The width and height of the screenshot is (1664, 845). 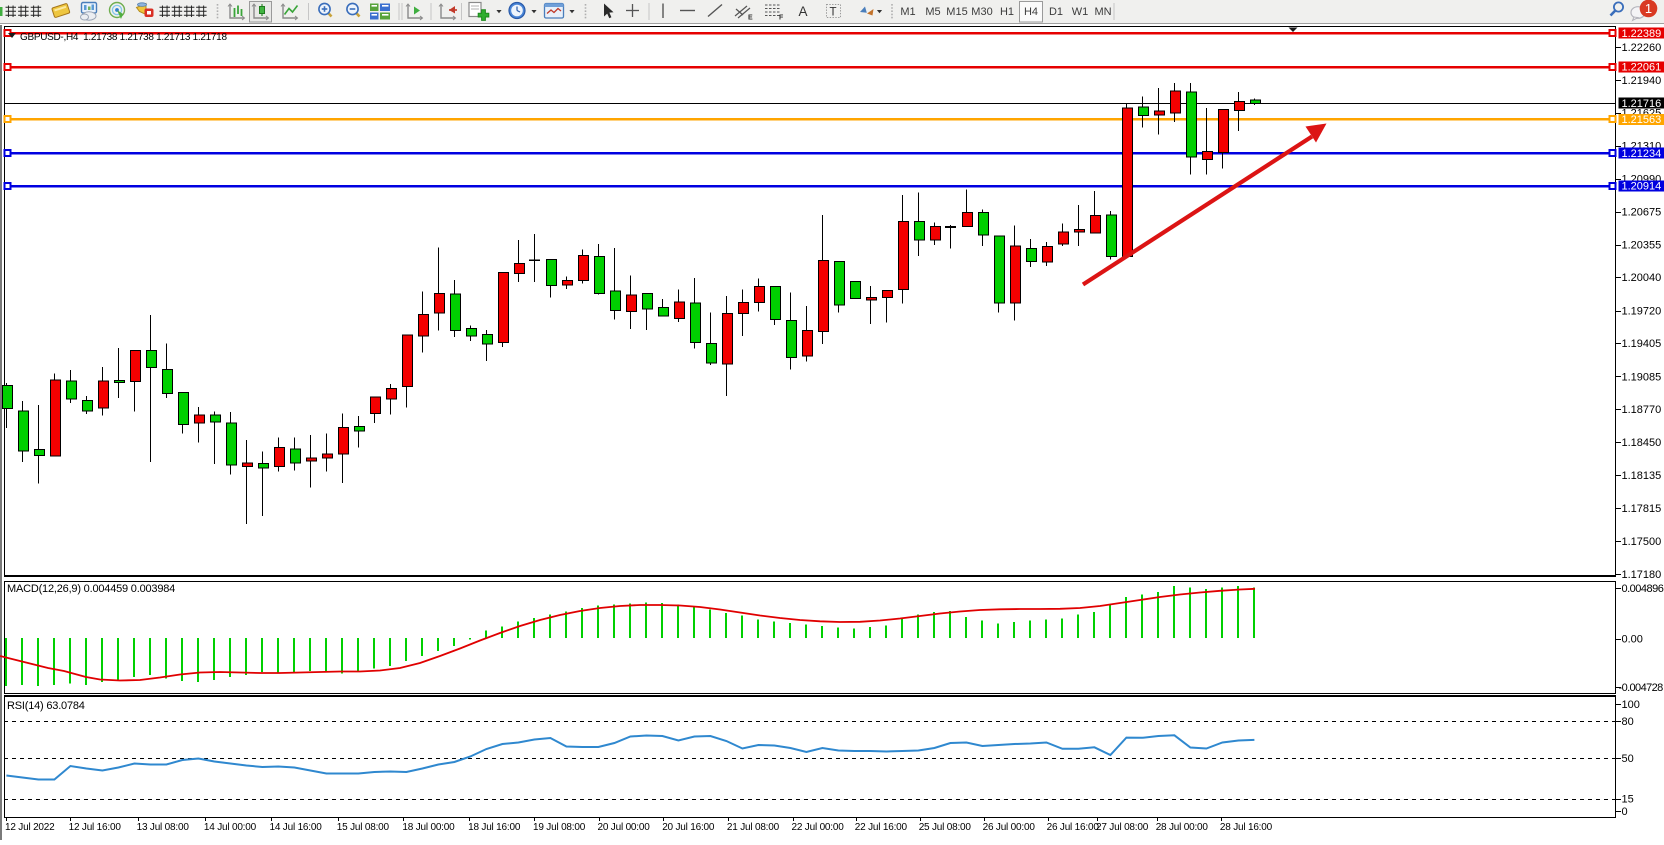 I want to click on svg-text: RSI(14) 63.0784, so click(x=46, y=706).